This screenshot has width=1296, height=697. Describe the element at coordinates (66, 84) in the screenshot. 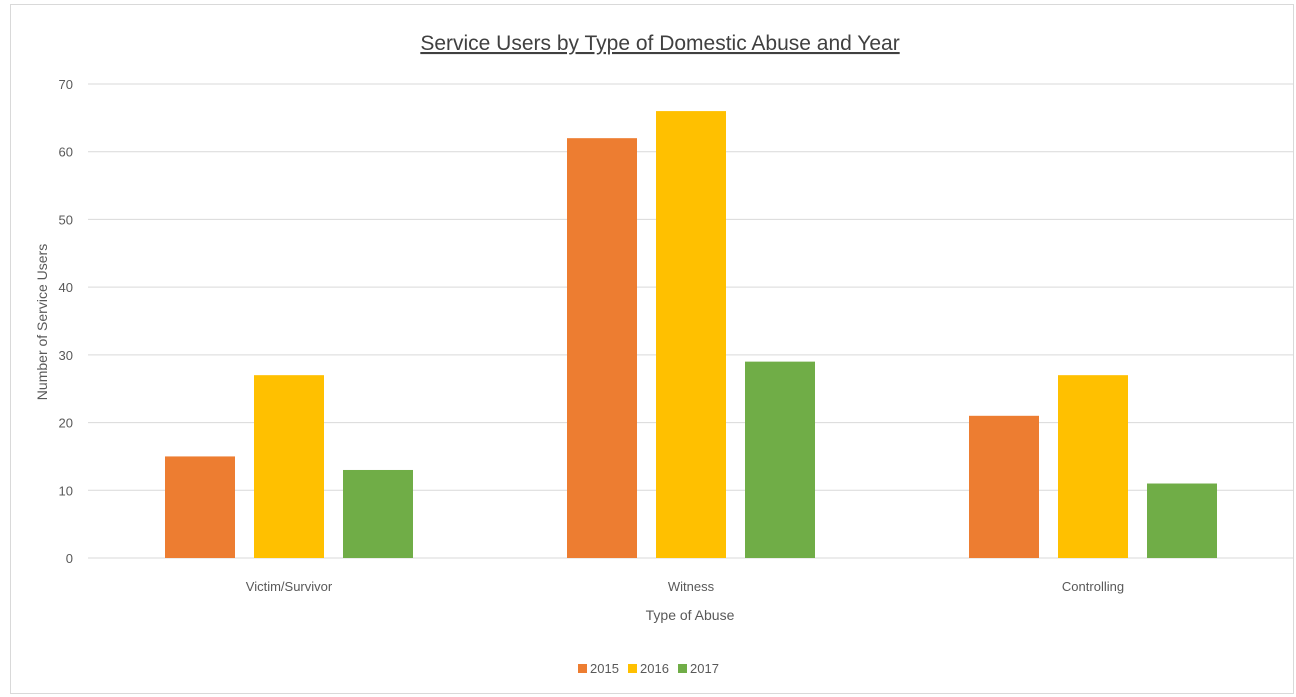

I see `y-tick-label: 70` at that location.